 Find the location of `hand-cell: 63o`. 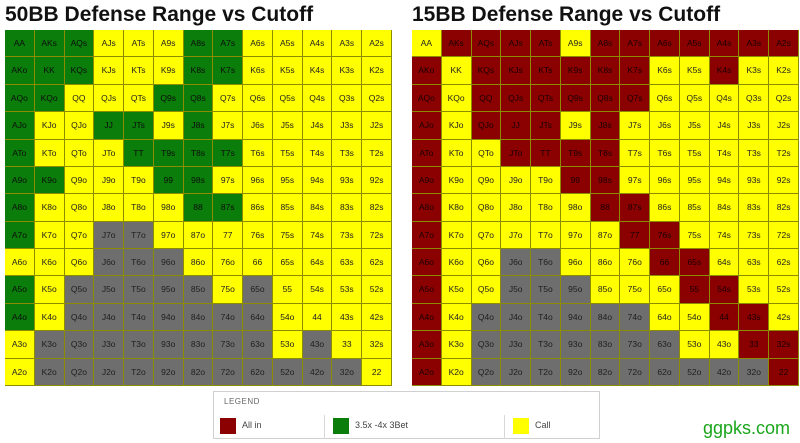

hand-cell: 63o is located at coordinates (665, 345).